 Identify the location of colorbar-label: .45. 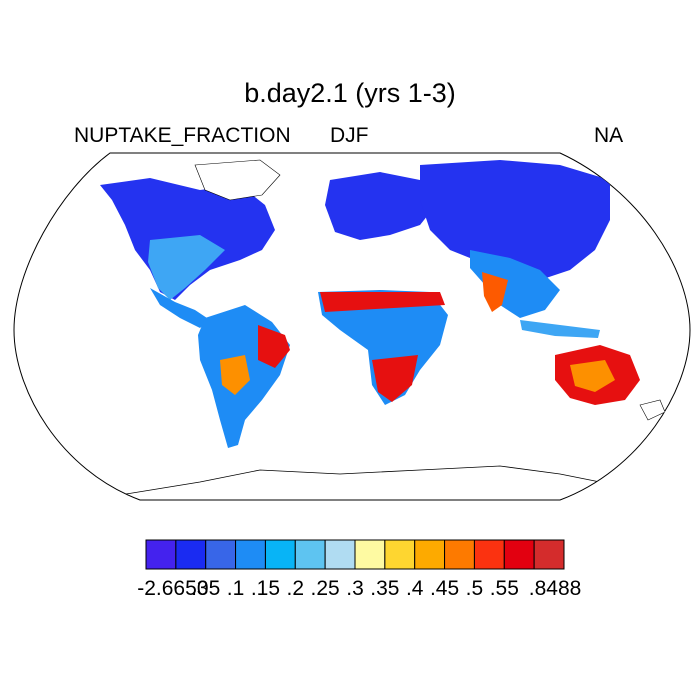
(444, 588).